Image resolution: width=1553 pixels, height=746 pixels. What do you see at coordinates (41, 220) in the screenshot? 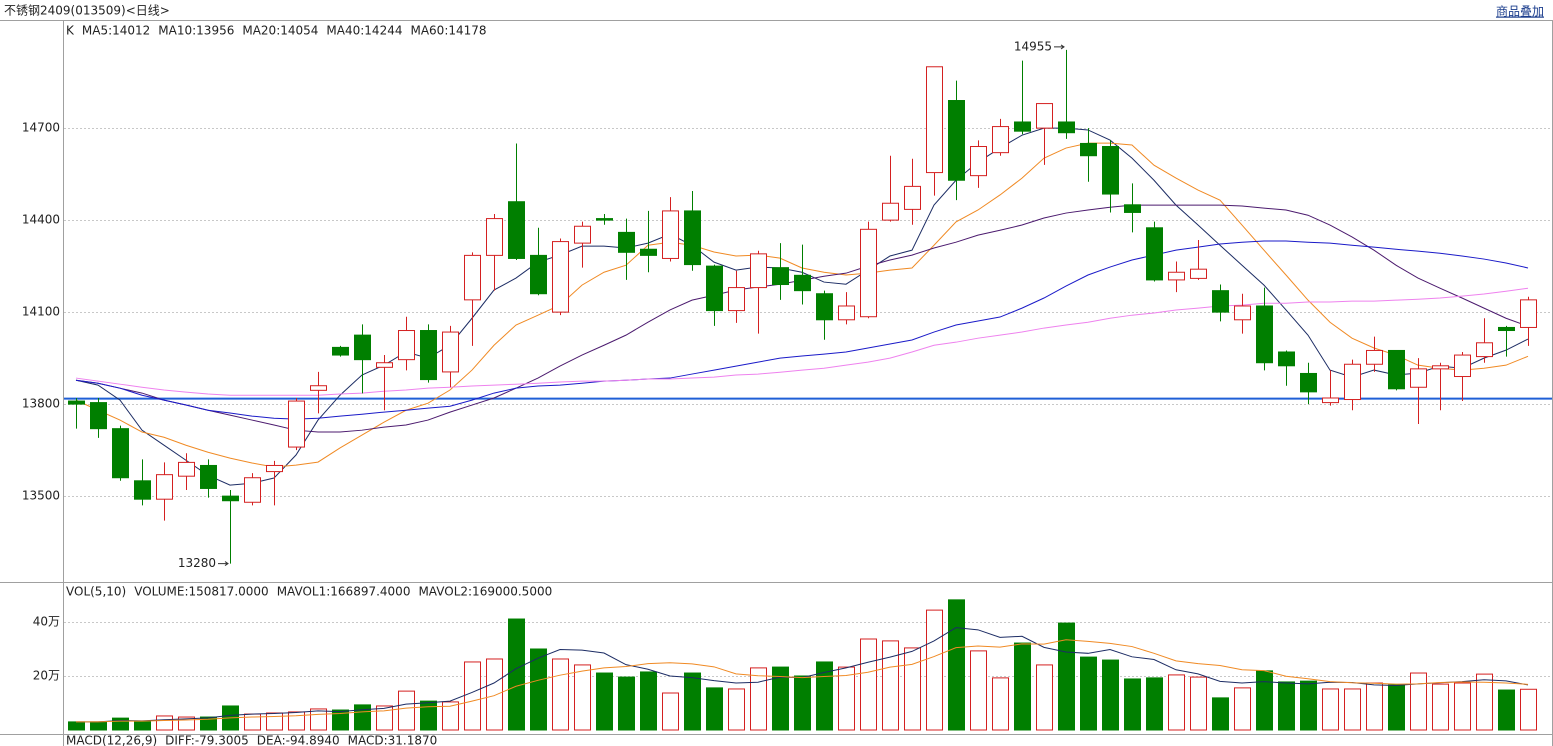
I see `y-tick-label: 14400` at bounding box center [41, 220].